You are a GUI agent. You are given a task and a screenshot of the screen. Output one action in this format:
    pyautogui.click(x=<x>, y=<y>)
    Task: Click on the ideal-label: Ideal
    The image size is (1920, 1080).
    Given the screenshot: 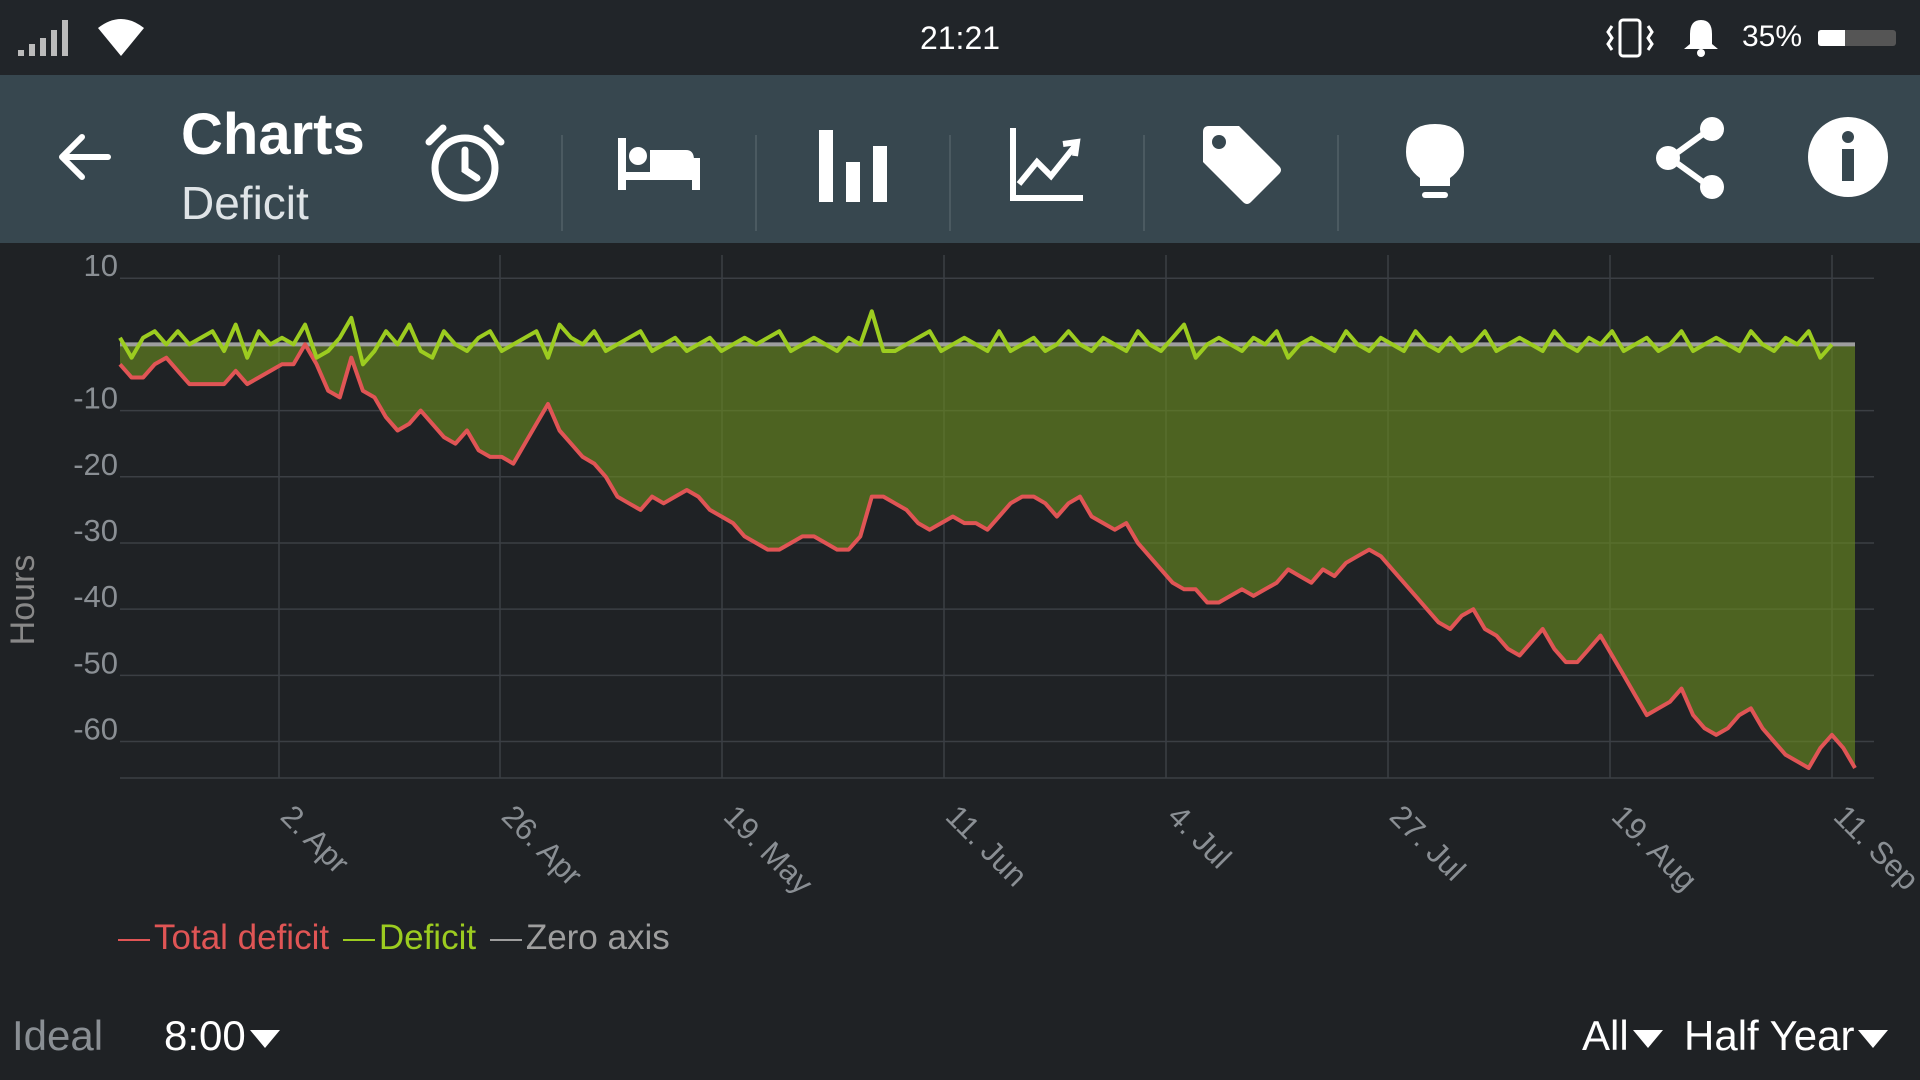 What is the action you would take?
    pyautogui.click(x=58, y=1035)
    